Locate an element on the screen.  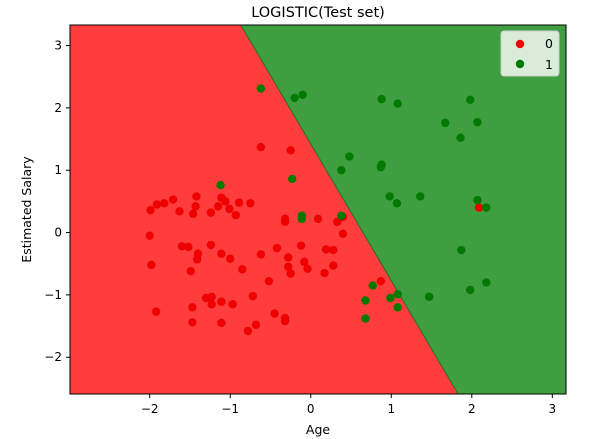
legend-label-class-1: 1 is located at coordinates (549, 64).